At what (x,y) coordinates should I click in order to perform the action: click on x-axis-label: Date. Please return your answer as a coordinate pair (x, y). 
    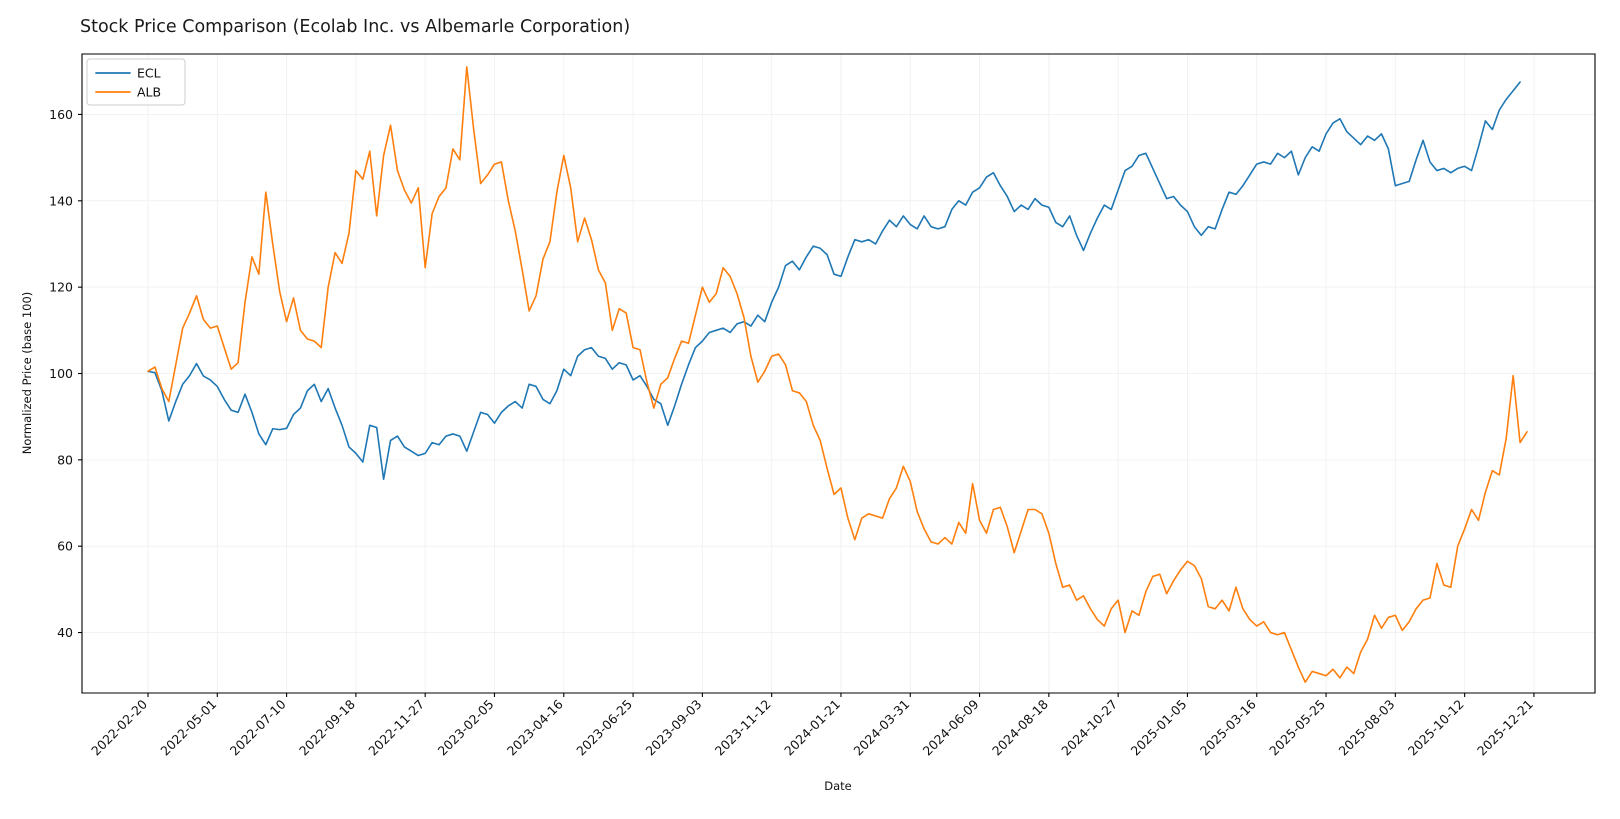
    Looking at the image, I should click on (838, 786).